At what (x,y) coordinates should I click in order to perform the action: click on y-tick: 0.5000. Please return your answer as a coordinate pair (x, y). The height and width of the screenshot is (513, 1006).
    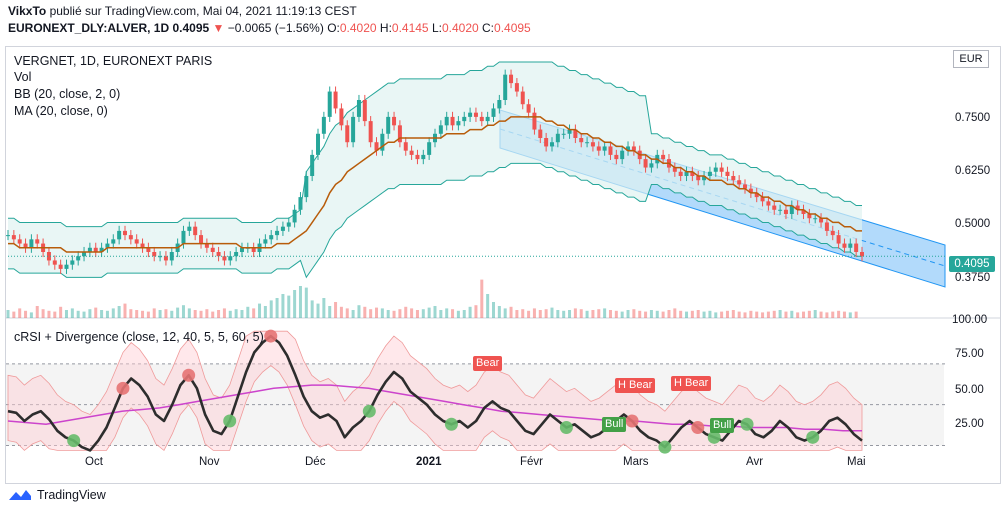
    Looking at the image, I should click on (973, 224).